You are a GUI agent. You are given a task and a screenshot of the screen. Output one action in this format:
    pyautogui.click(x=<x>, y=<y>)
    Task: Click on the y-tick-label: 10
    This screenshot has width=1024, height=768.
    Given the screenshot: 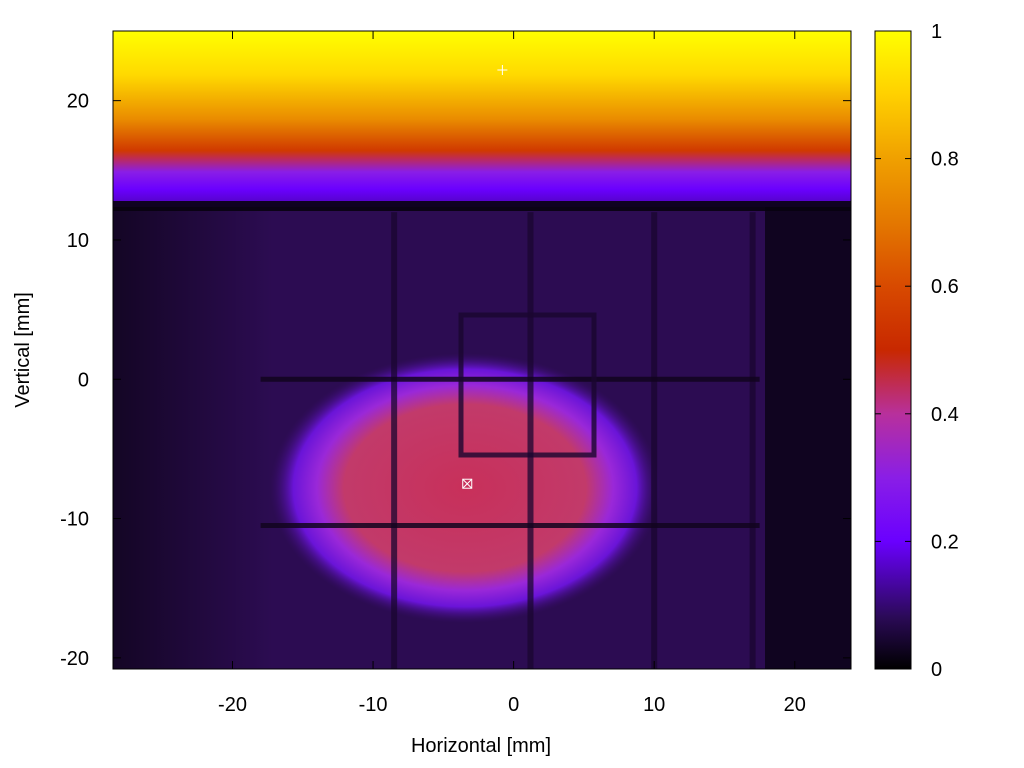 What is the action you would take?
    pyautogui.click(x=78, y=241)
    